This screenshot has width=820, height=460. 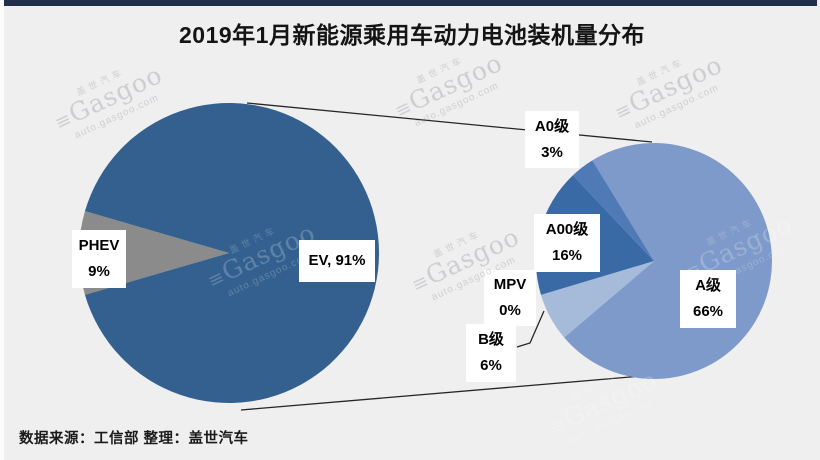 I want to click on label-leader-line, so click(x=530, y=329).